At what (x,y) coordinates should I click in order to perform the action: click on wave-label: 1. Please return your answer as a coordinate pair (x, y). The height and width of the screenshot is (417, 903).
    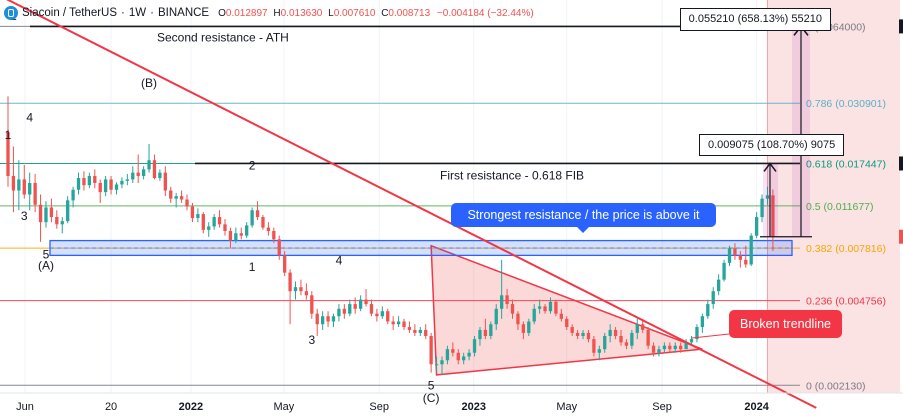
    Looking at the image, I should click on (8, 135).